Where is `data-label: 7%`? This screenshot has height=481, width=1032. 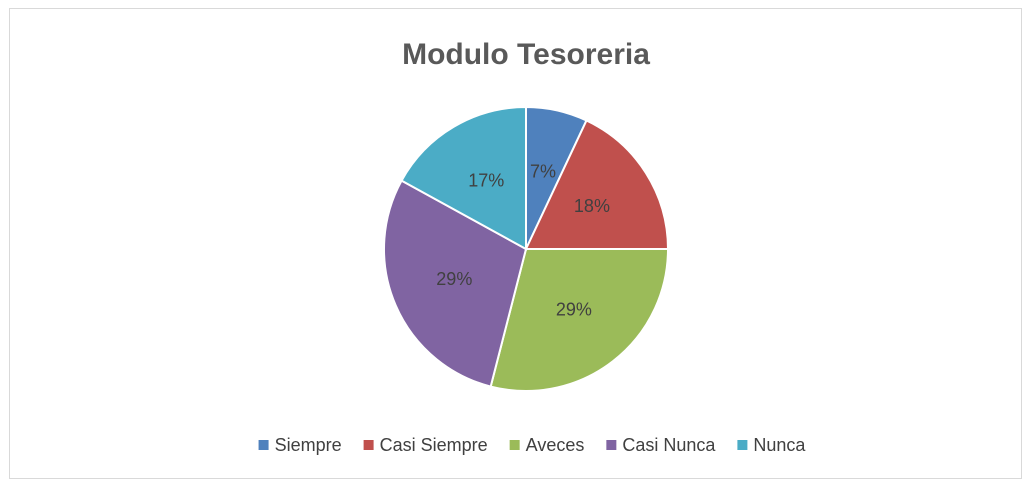
data-label: 7% is located at coordinates (543, 172).